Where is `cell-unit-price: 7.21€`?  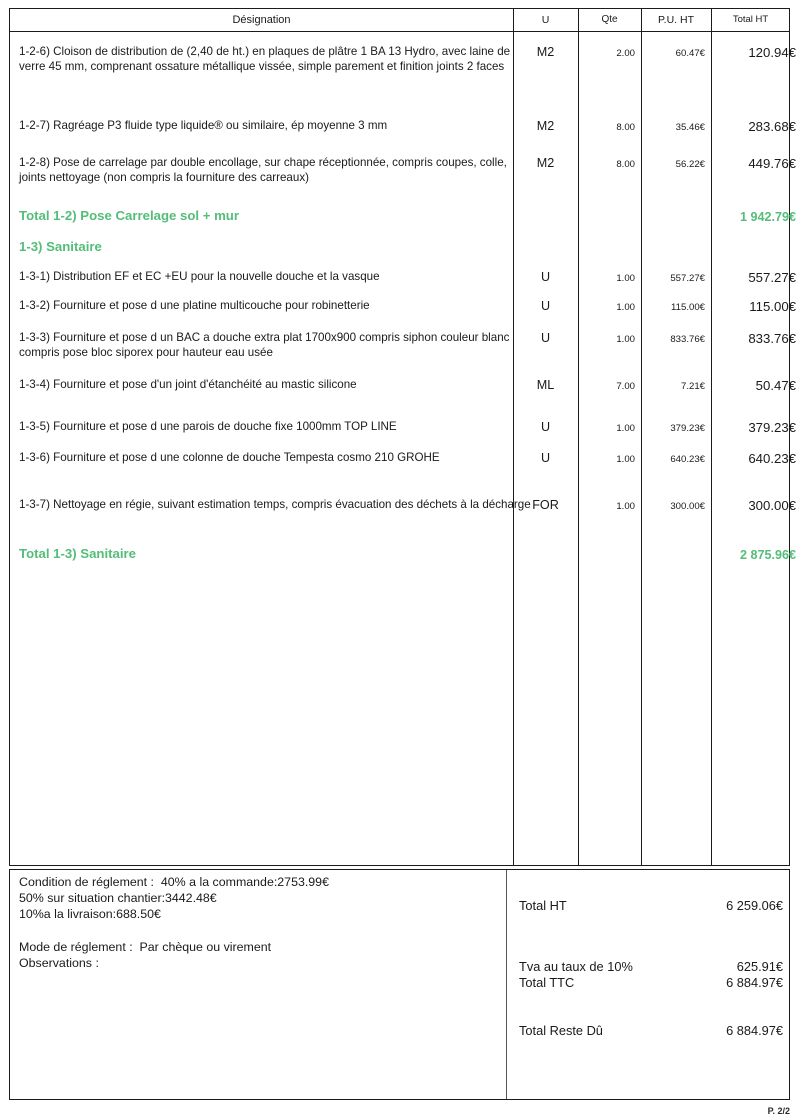 cell-unit-price: 7.21€ is located at coordinates (692, 386).